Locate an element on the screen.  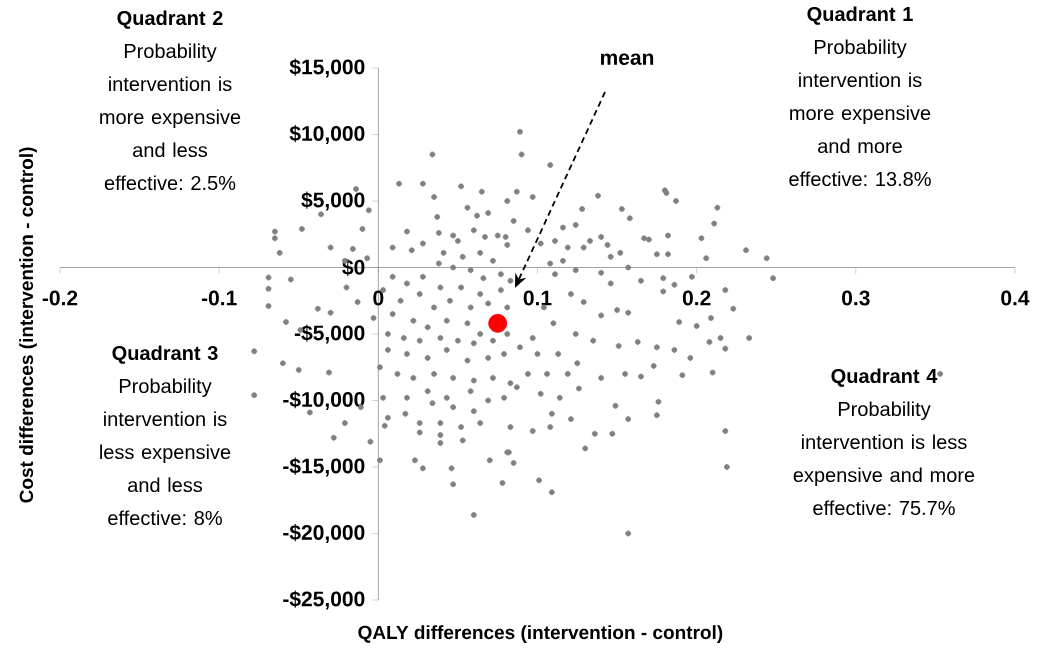
y-axis-title: Cost differences (intervention - control) is located at coordinates (28, 325).